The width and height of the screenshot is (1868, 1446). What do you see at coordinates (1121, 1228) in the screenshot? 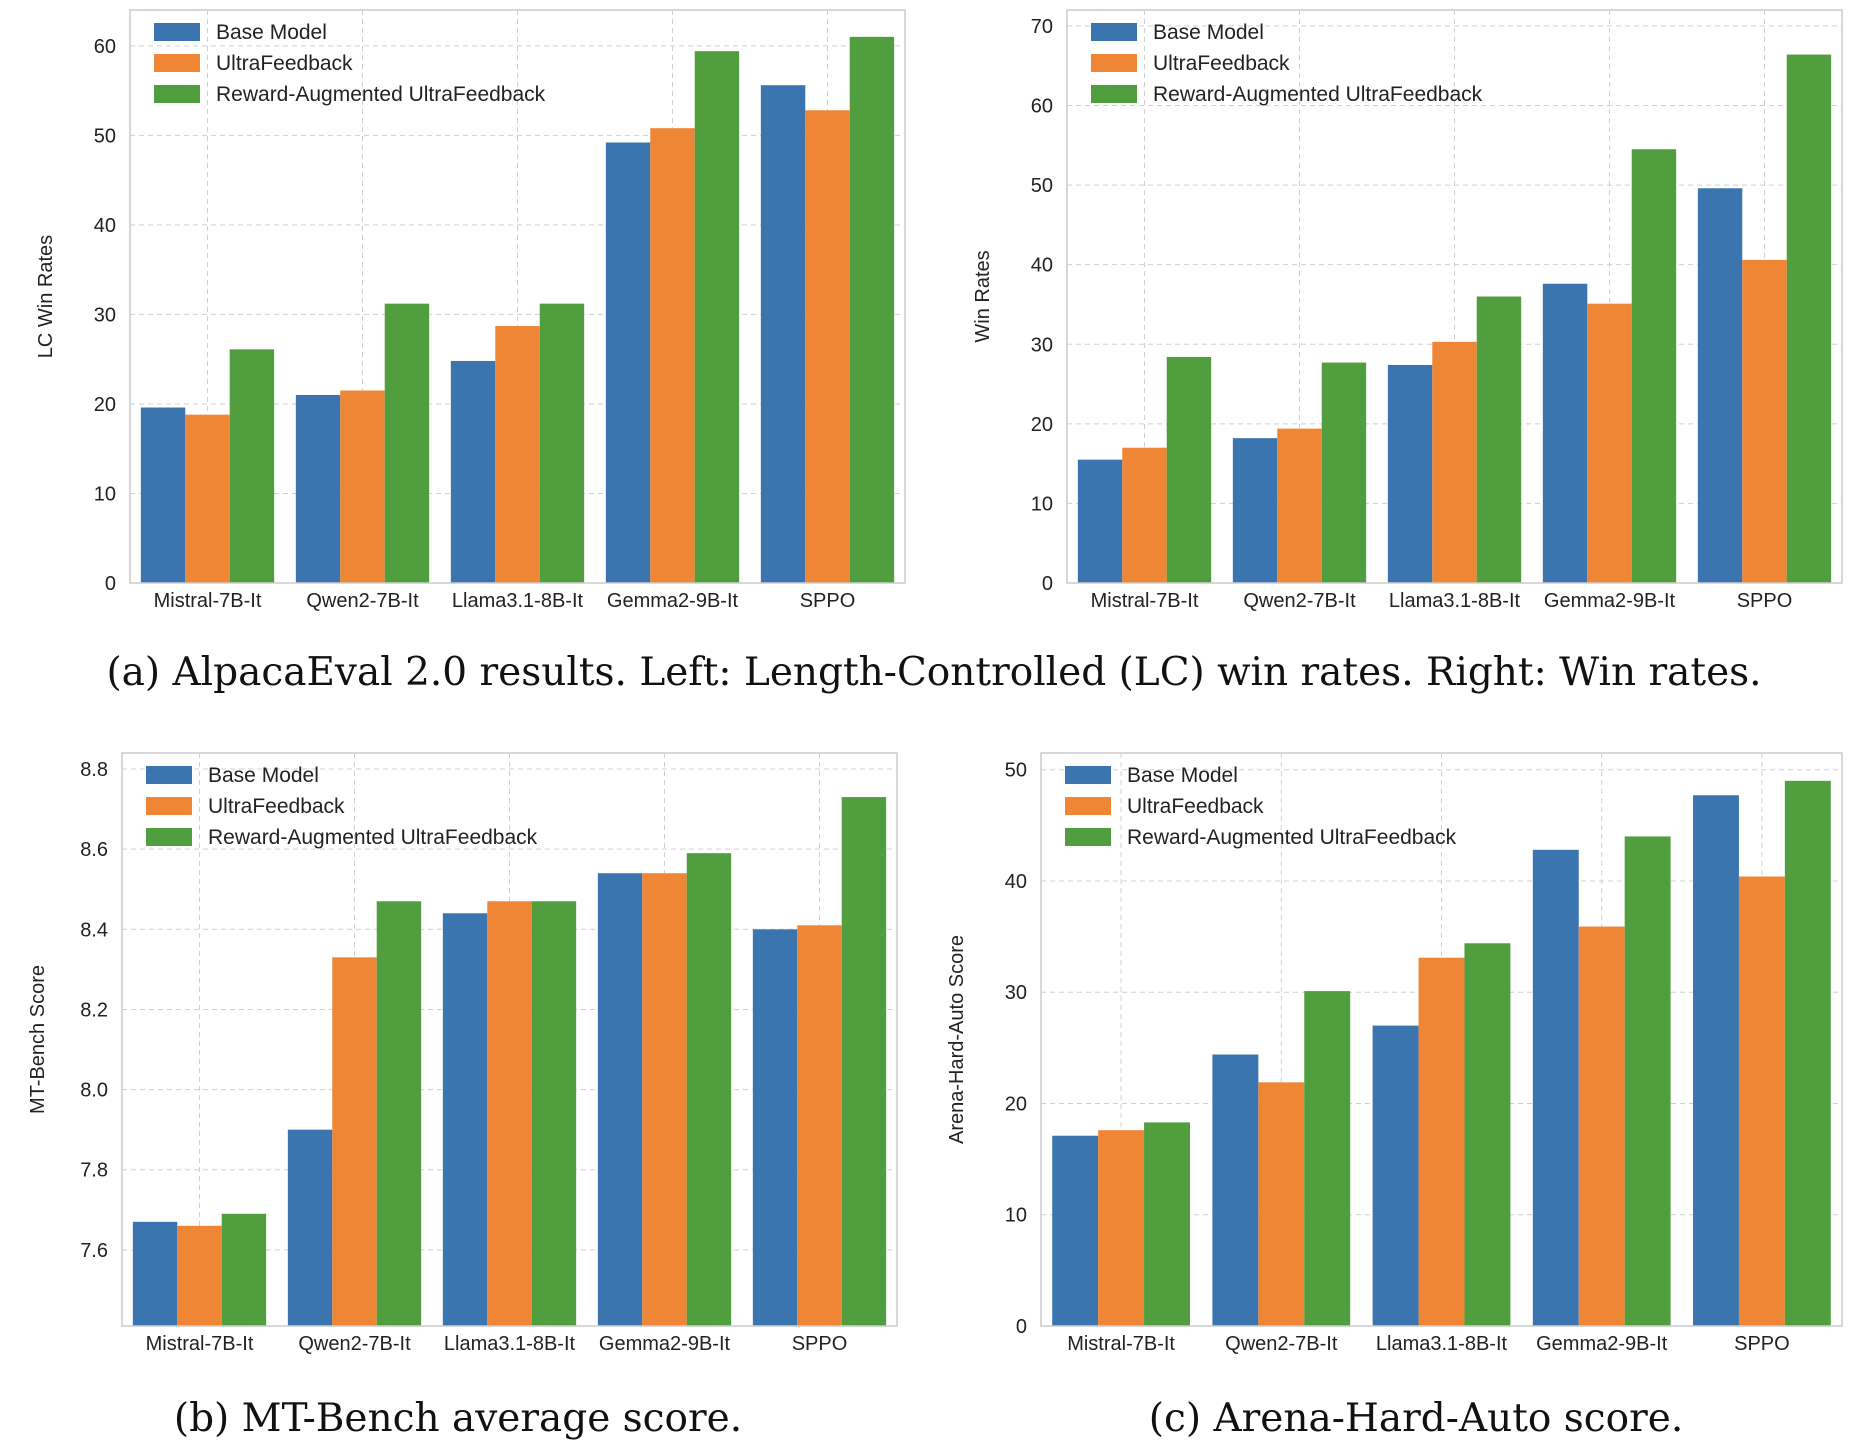
I see `bar-arena-hard-s1-c0` at bounding box center [1121, 1228].